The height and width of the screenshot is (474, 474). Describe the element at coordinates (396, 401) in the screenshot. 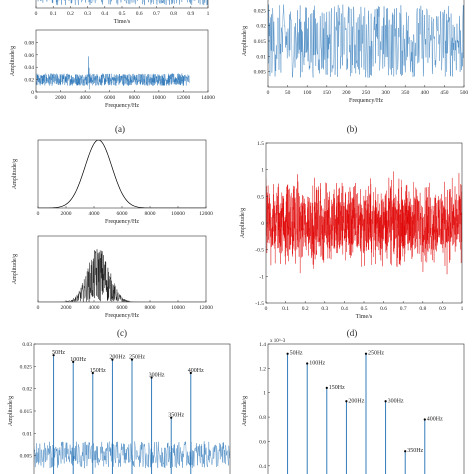

I see `stem-label: 300Hz` at that location.